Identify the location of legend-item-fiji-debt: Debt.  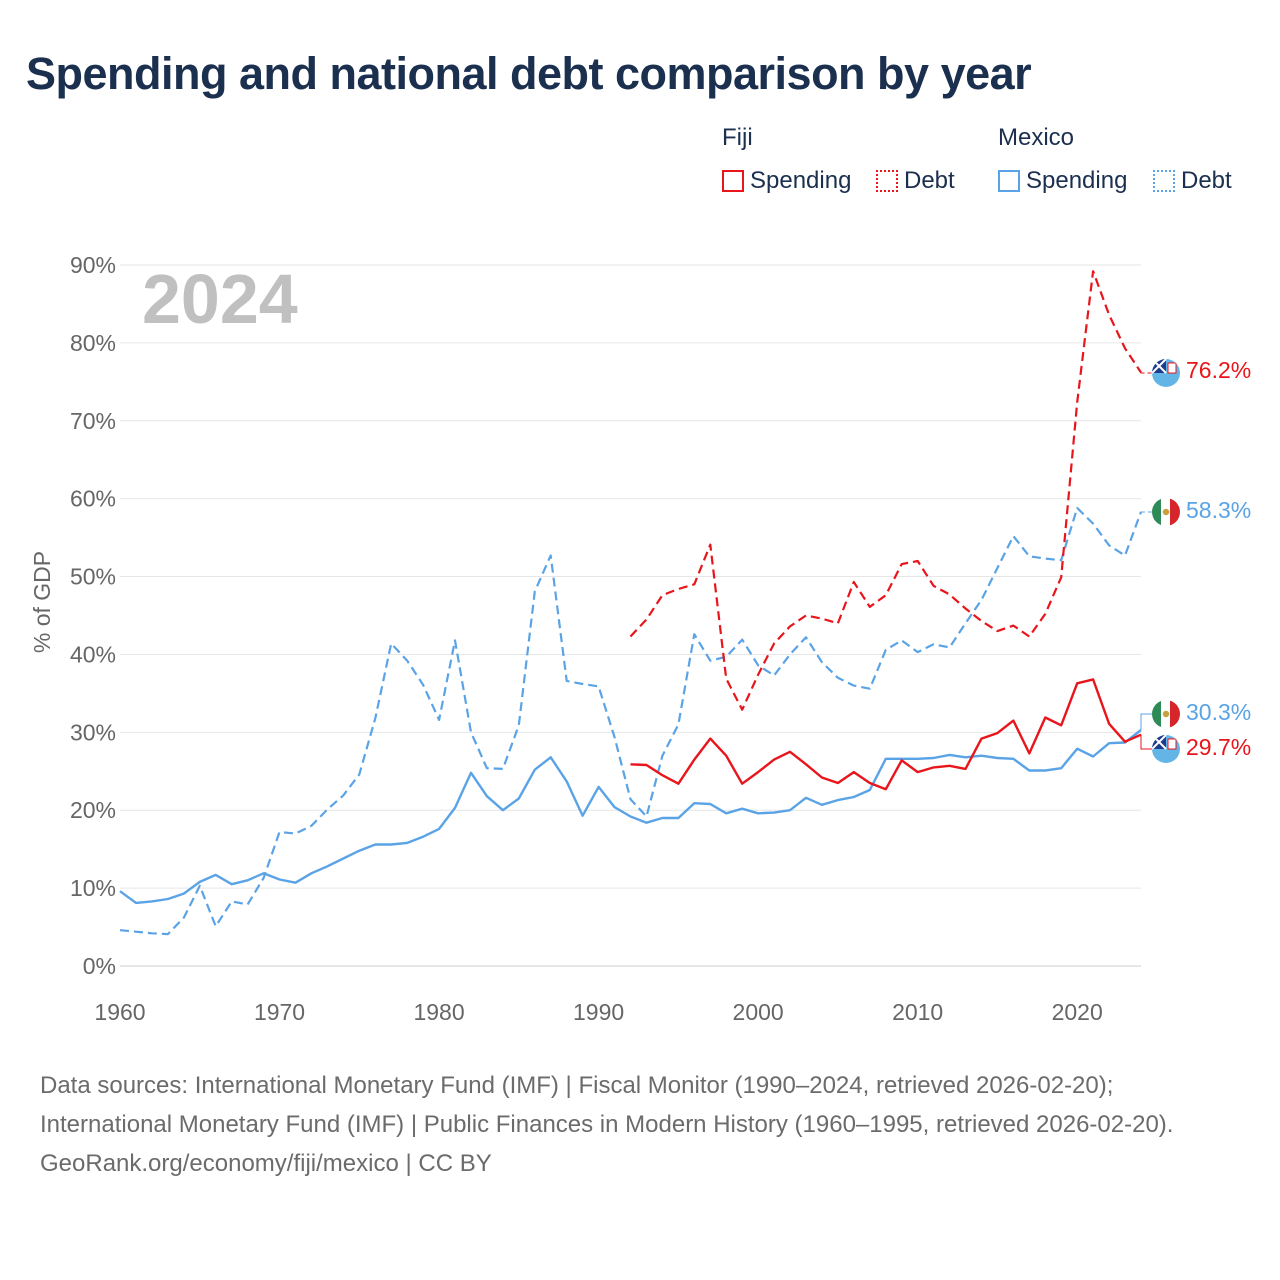
(915, 181).